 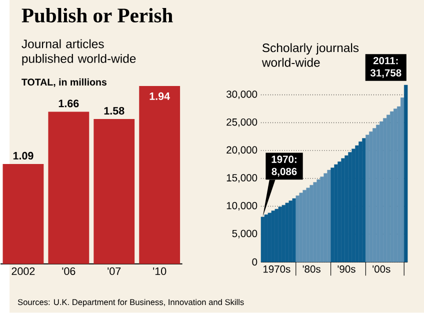 What do you see at coordinates (242, 178) in the screenshot?
I see `y-tick-label: 15,000` at bounding box center [242, 178].